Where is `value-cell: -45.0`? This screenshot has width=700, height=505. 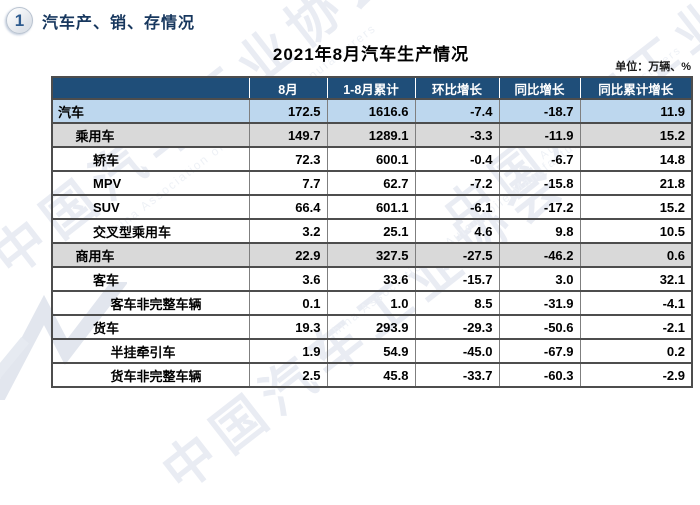 value-cell: -45.0 is located at coordinates (456, 350).